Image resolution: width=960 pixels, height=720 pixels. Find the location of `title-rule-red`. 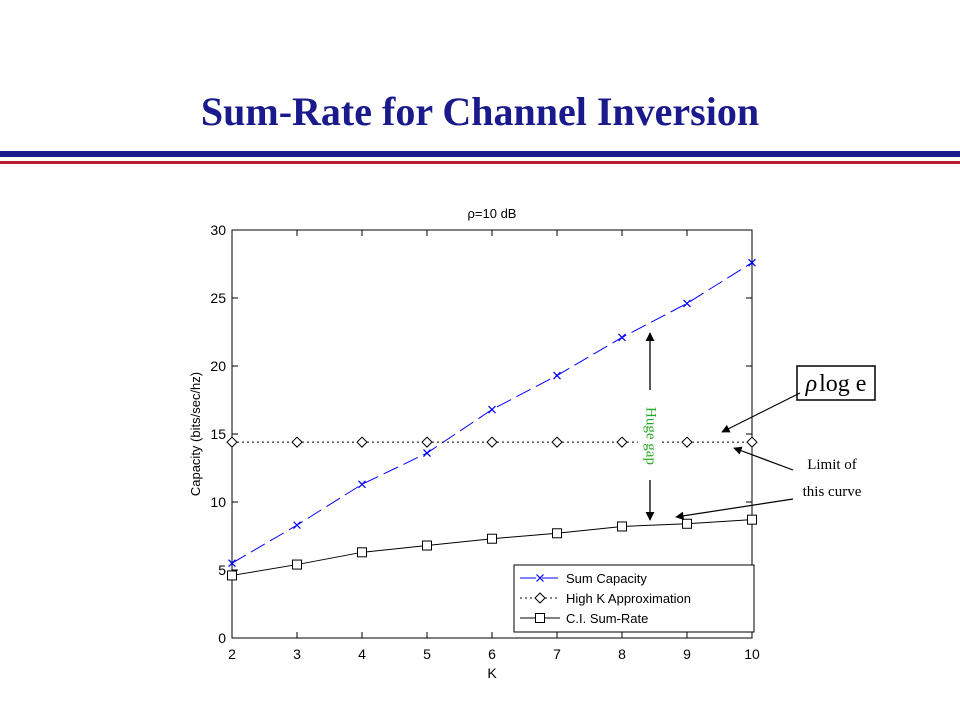

title-rule-red is located at coordinates (480, 162).